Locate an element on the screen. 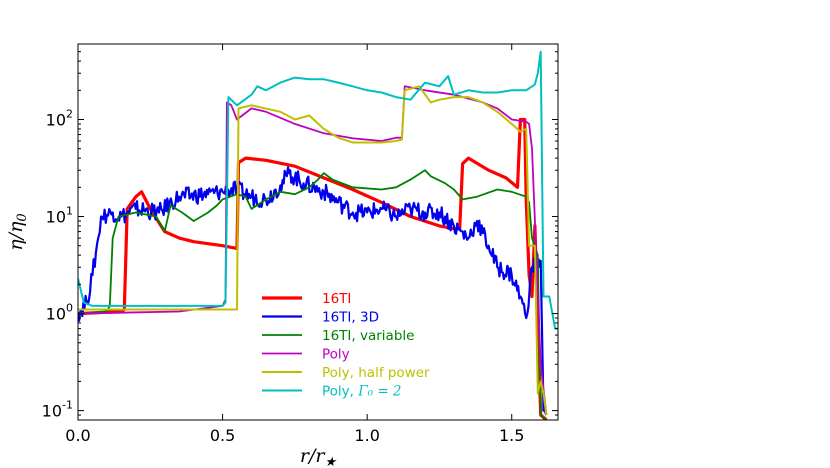 The height and width of the screenshot is (468, 830). legend-label-4: Poly, half power is located at coordinates (376, 373).